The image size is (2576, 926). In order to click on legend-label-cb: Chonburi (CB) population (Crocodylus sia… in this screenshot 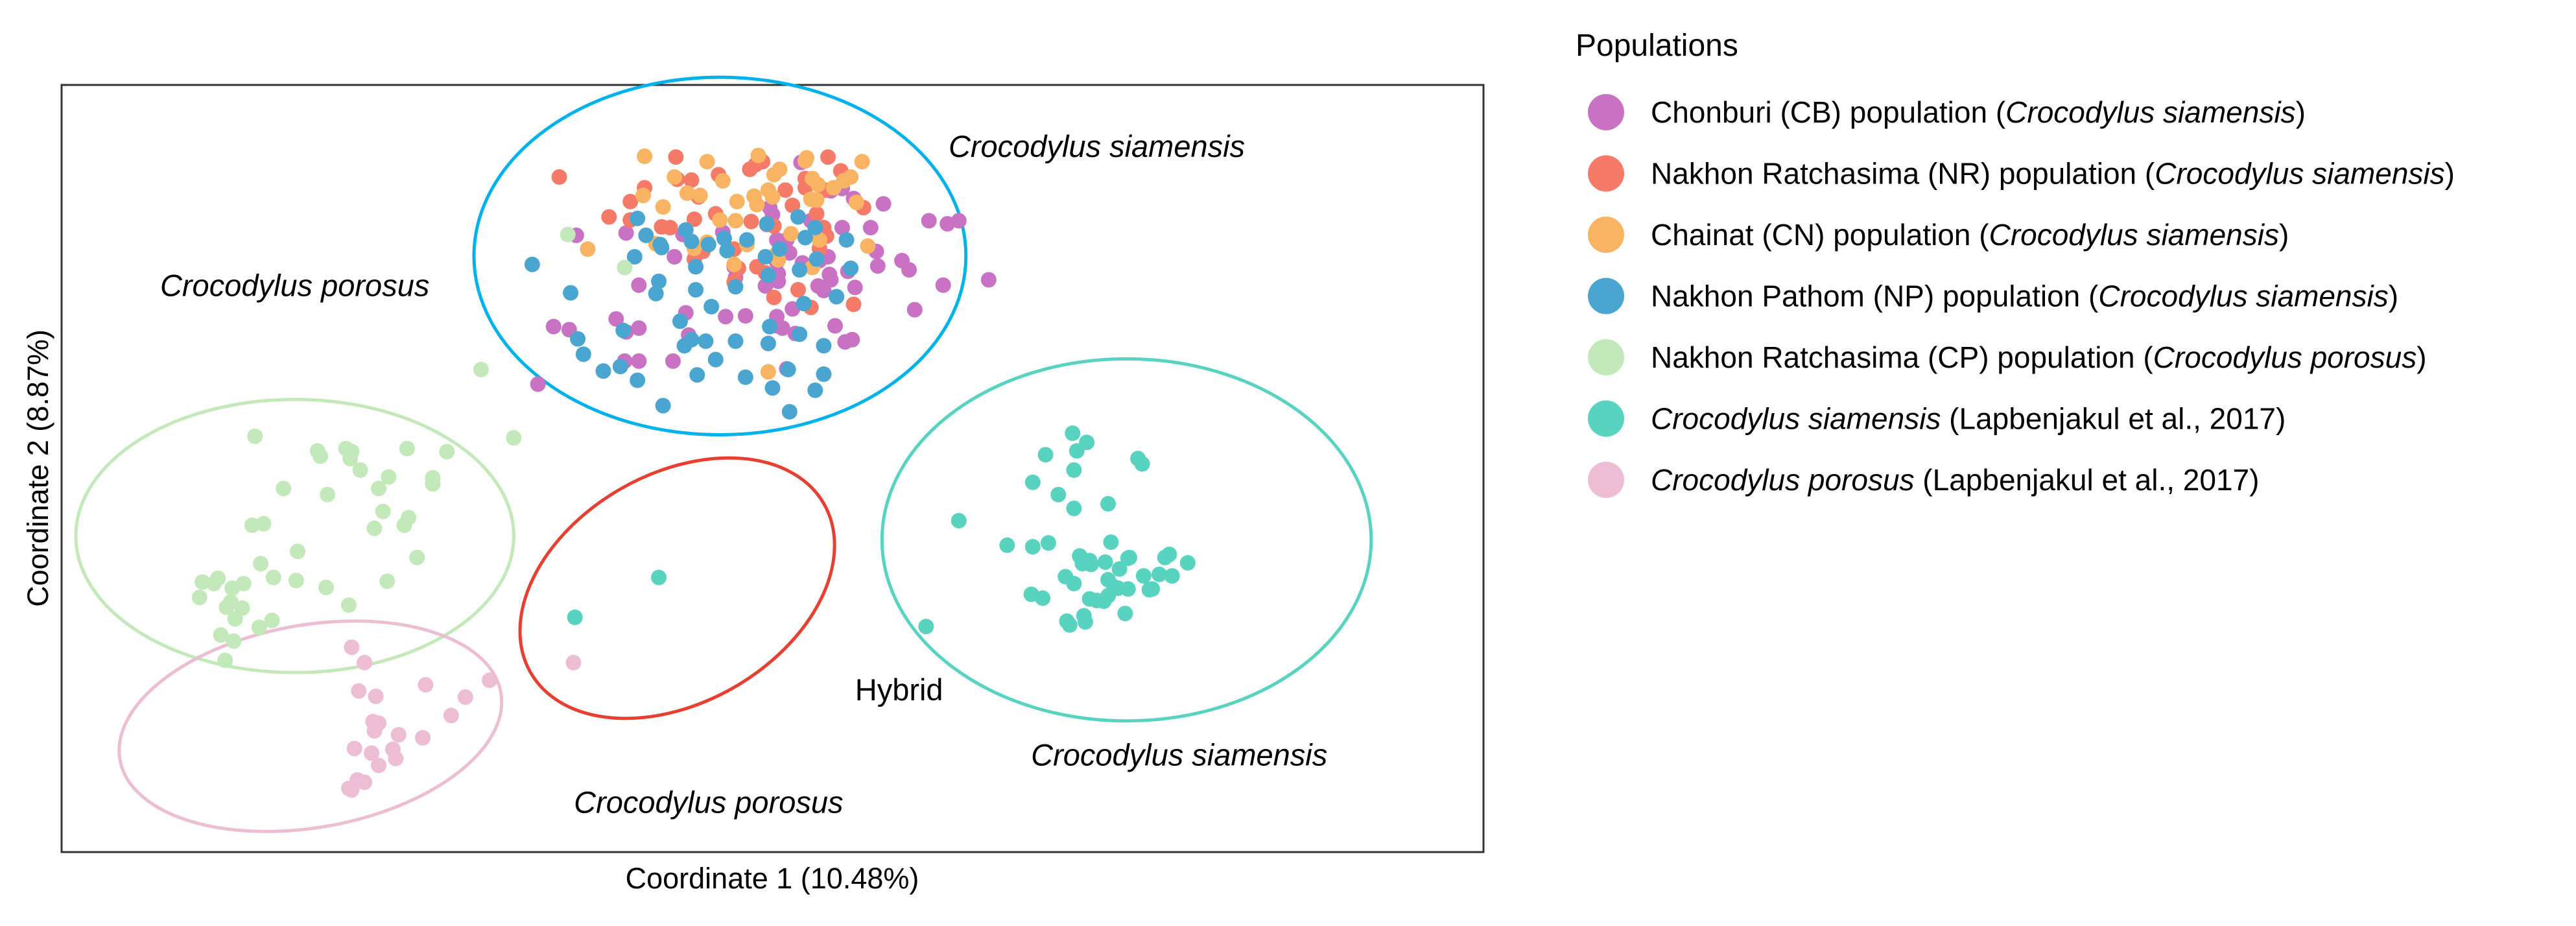, I will do `click(1978, 112)`.